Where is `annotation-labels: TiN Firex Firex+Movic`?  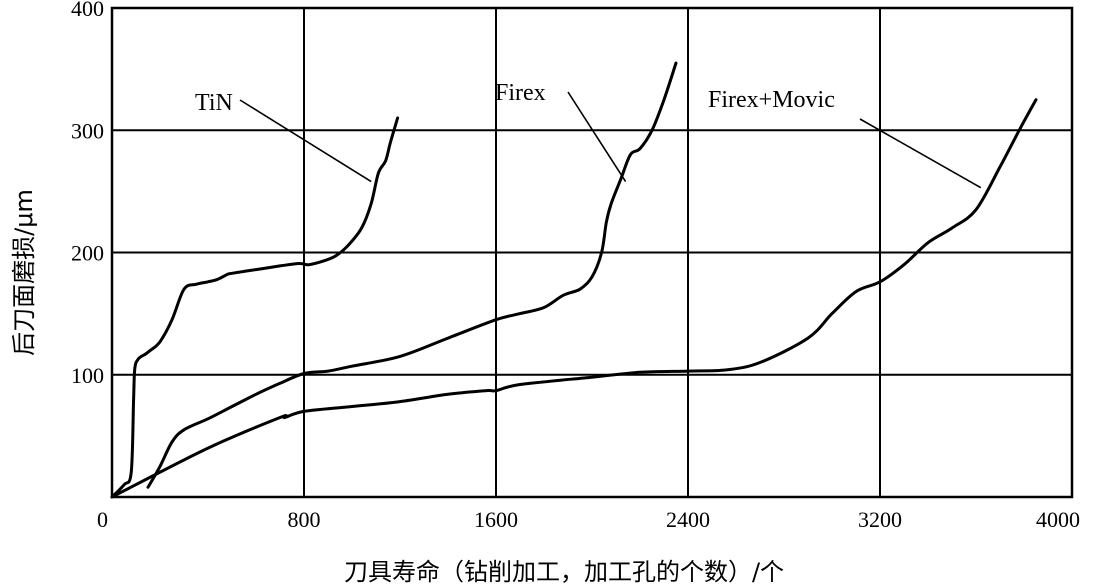 annotation-labels: TiN Firex Firex+Movic is located at coordinates (515, 98).